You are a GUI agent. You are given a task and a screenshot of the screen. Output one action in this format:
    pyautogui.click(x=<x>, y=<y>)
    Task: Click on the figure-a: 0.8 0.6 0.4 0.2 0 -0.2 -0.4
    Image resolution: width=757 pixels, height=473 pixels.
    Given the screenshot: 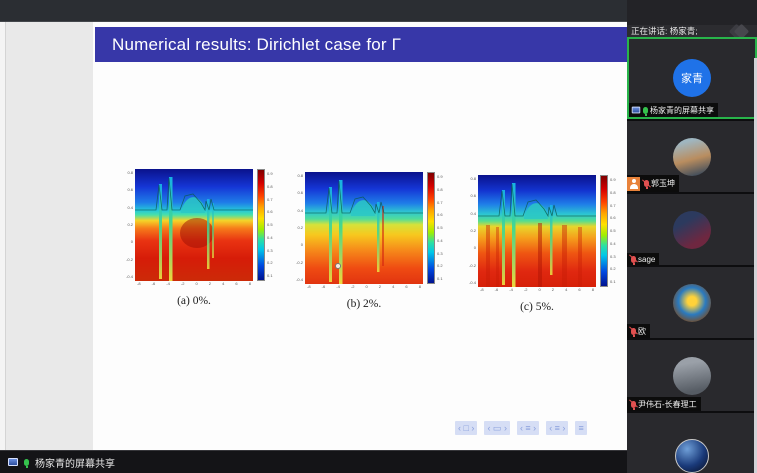 What is the action you would take?
    pyautogui.click(x=205, y=239)
    